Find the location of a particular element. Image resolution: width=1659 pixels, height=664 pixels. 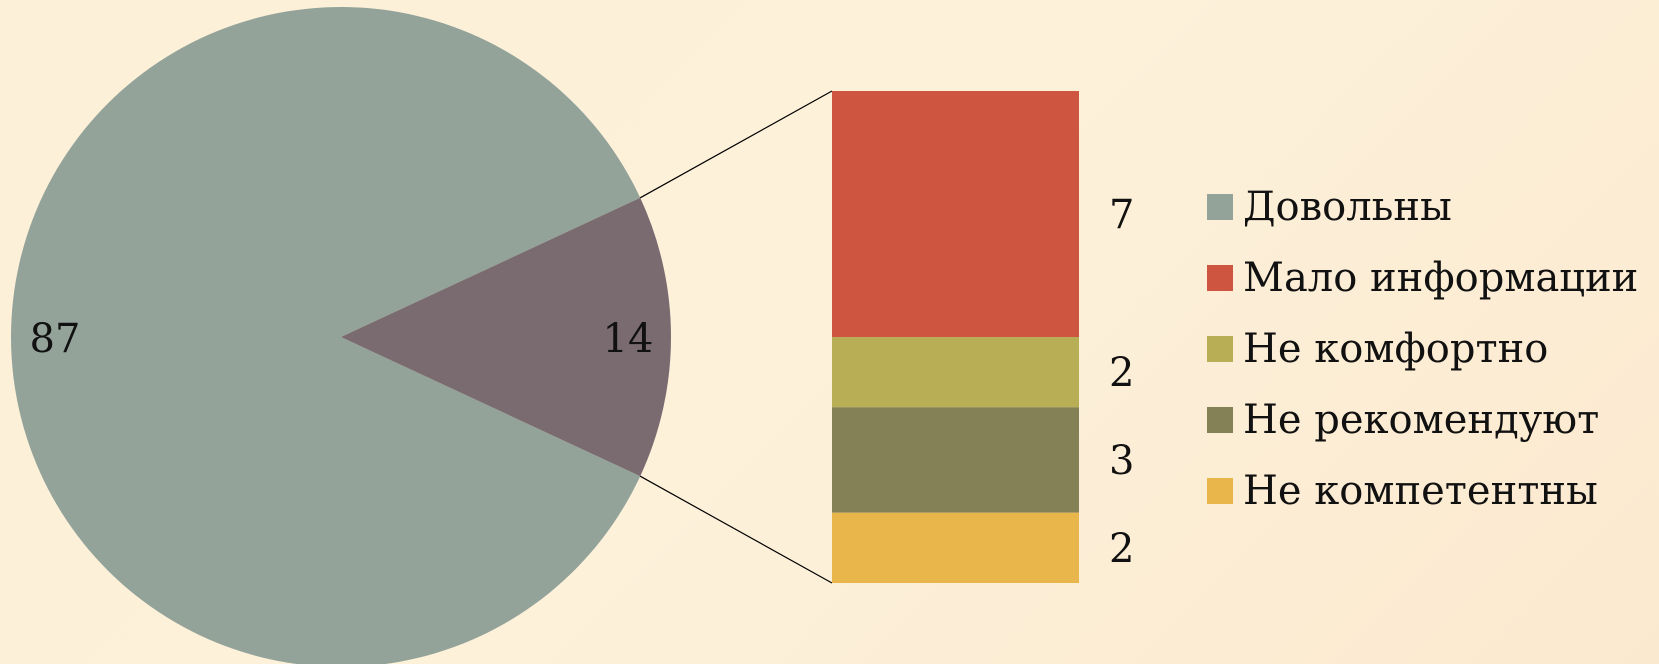

pie-label-main: 87 is located at coordinates (55, 339).